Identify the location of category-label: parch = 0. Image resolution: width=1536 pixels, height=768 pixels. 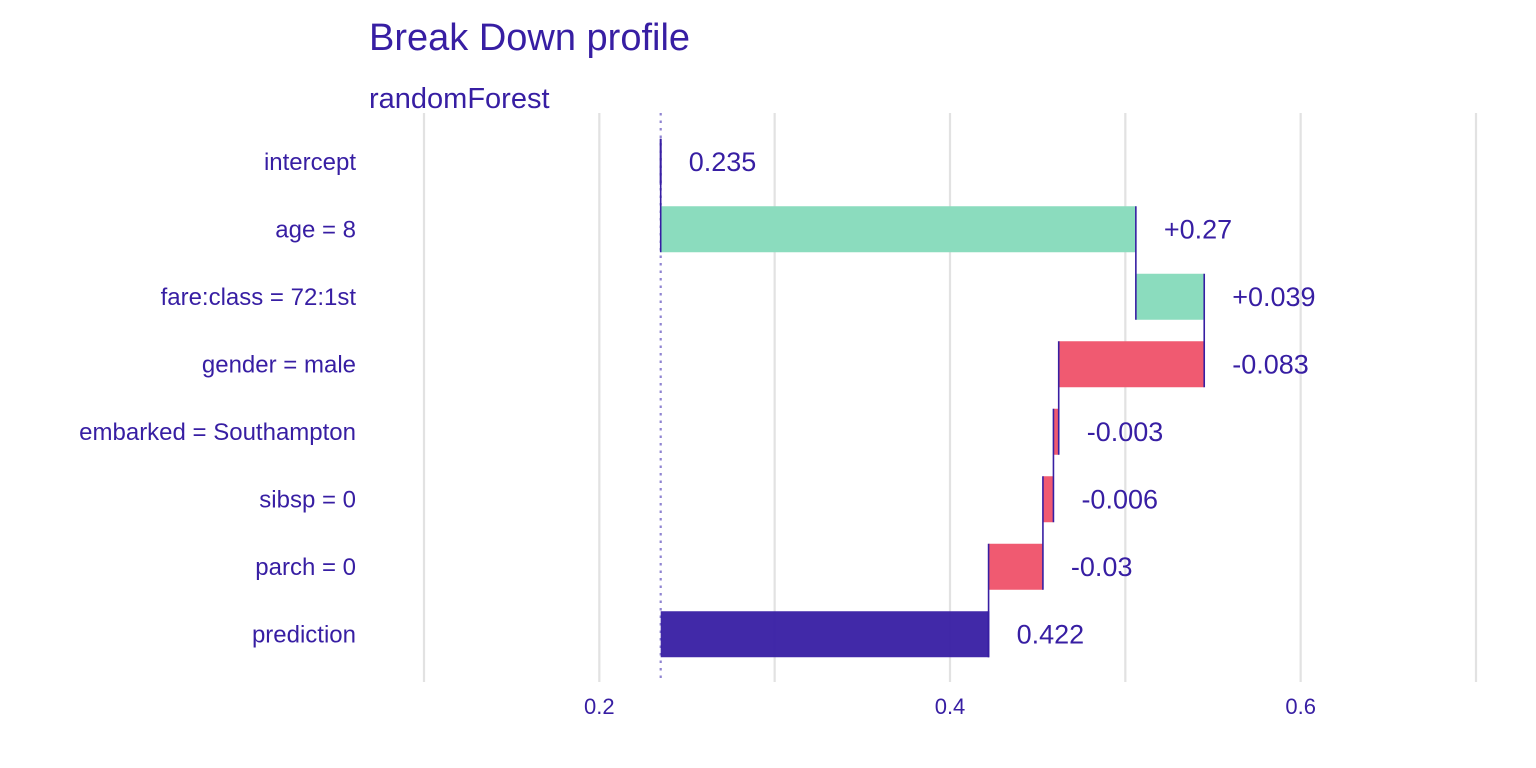
(305, 567).